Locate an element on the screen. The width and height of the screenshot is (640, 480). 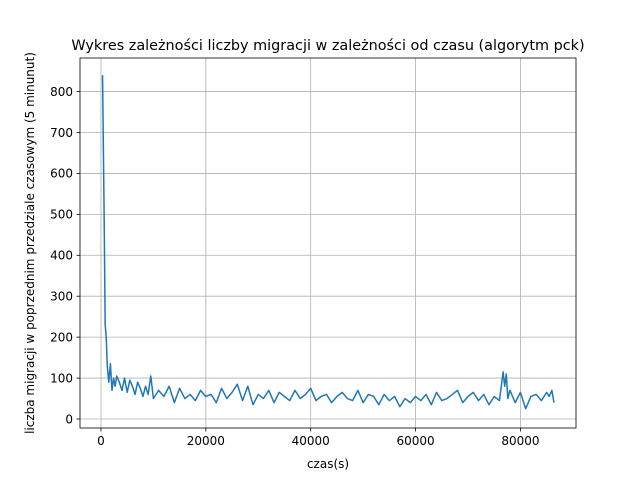
x-tick-label: 20000 is located at coordinates (206, 441).